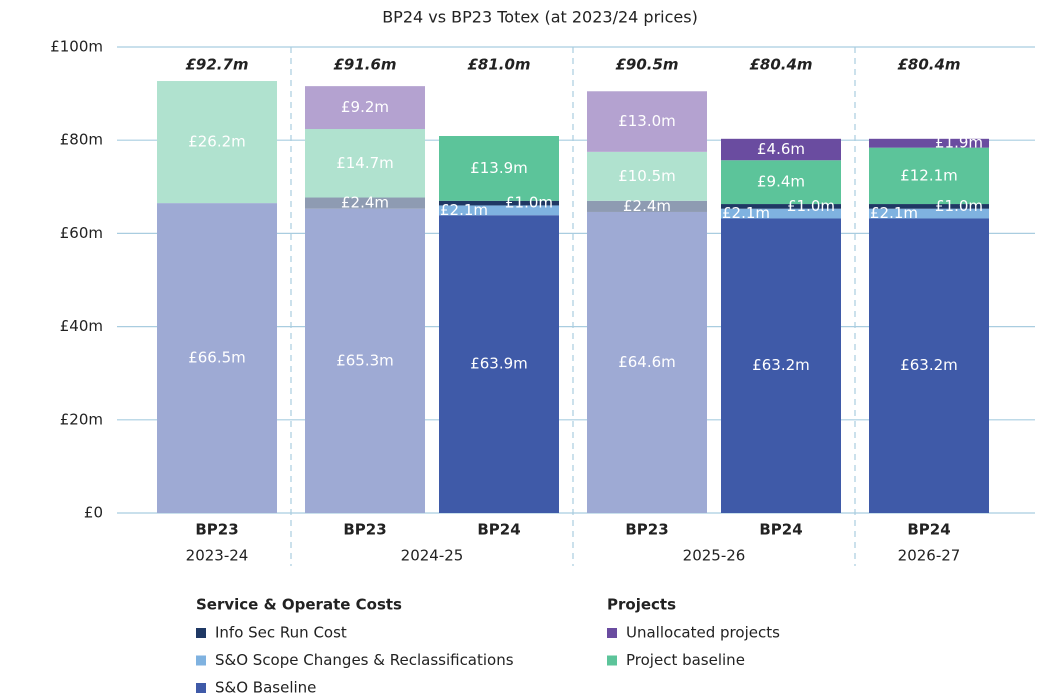 This screenshot has height=700, width=1053. What do you see at coordinates (265, 688) in the screenshot?
I see `legend-label: S&O Baseline` at bounding box center [265, 688].